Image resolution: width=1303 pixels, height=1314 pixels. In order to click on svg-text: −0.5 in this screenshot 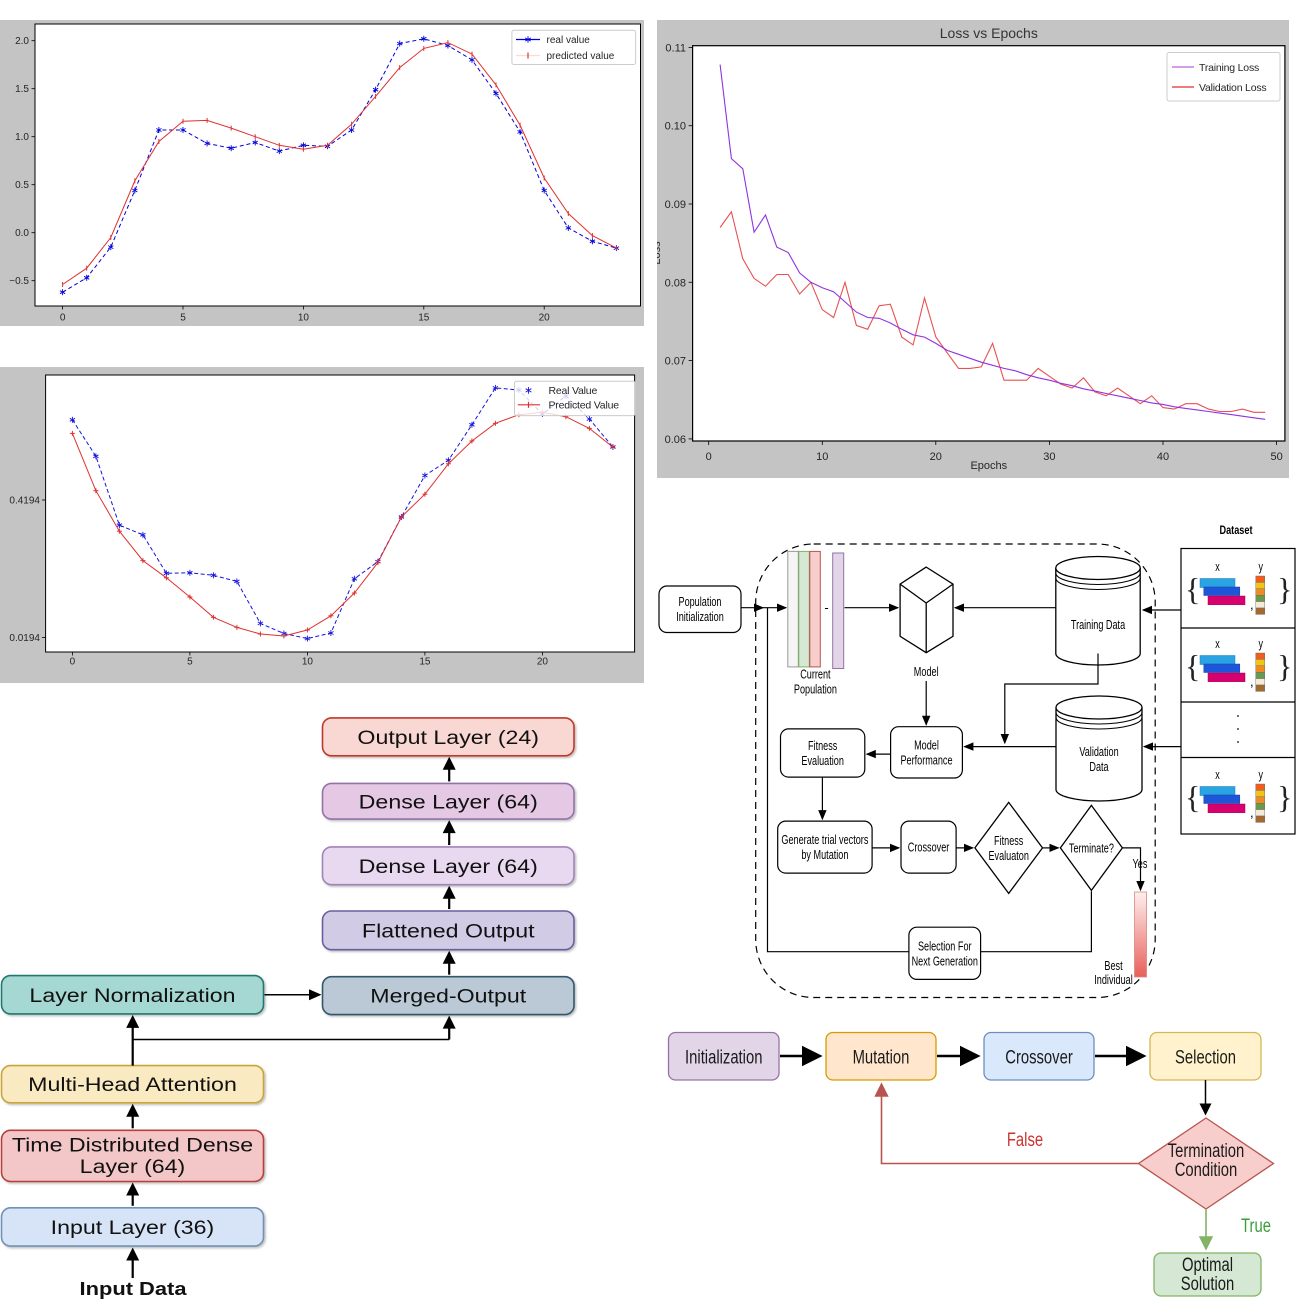, I will do `click(19, 281)`.